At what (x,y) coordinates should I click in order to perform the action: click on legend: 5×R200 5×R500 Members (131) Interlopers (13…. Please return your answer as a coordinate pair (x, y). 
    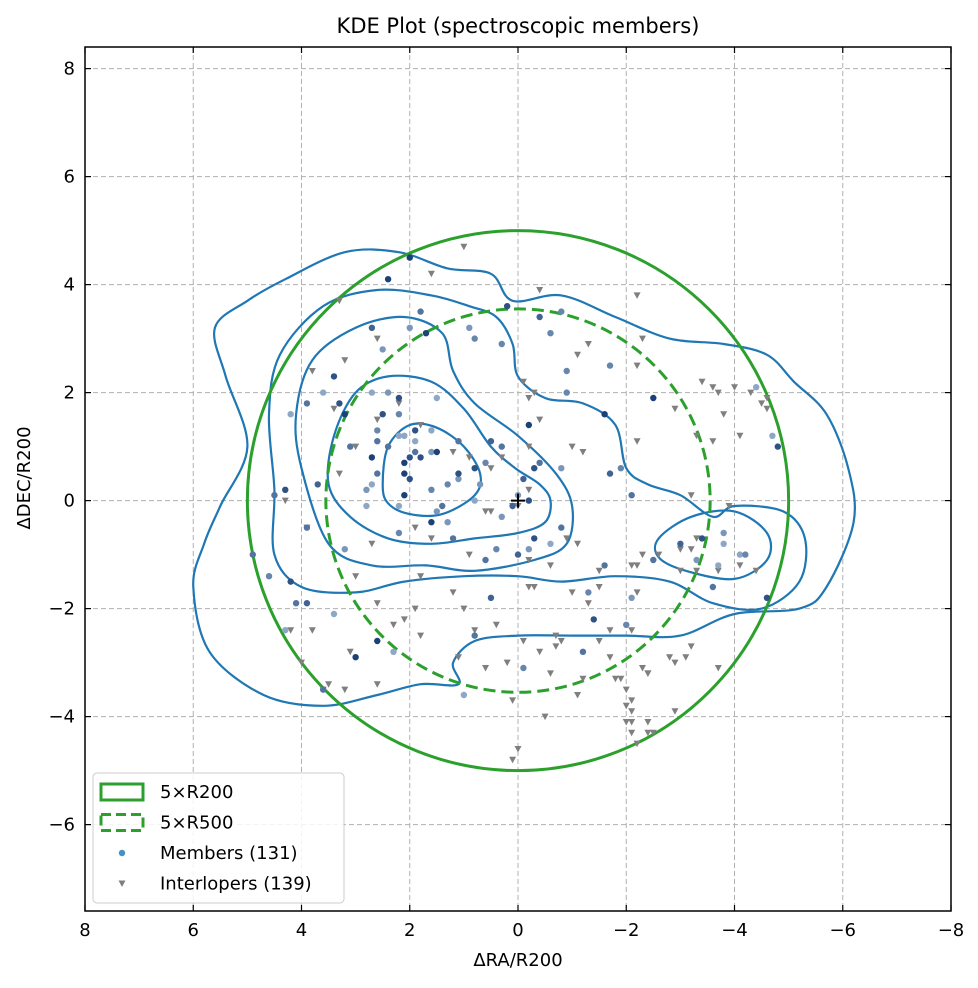
    Looking at the image, I should click on (218, 838).